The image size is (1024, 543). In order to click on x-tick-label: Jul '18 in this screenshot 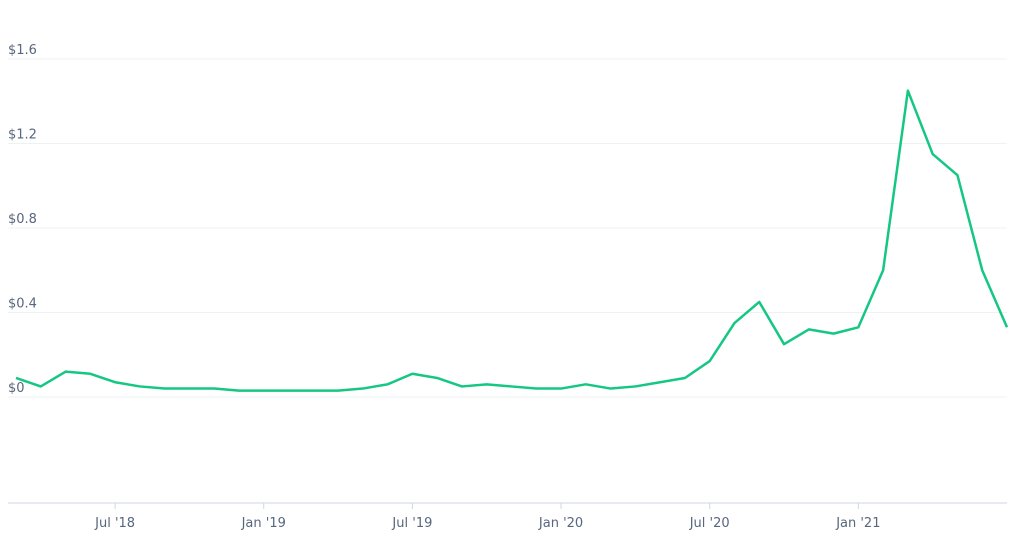, I will do `click(114, 523)`.